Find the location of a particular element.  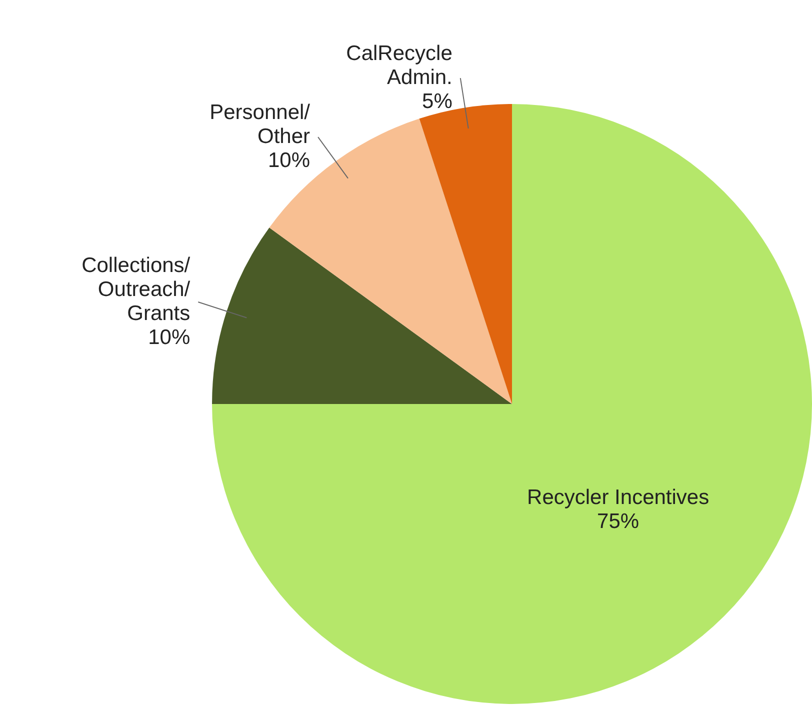

slice-label: Personnel/ Other is located at coordinates (260, 124).